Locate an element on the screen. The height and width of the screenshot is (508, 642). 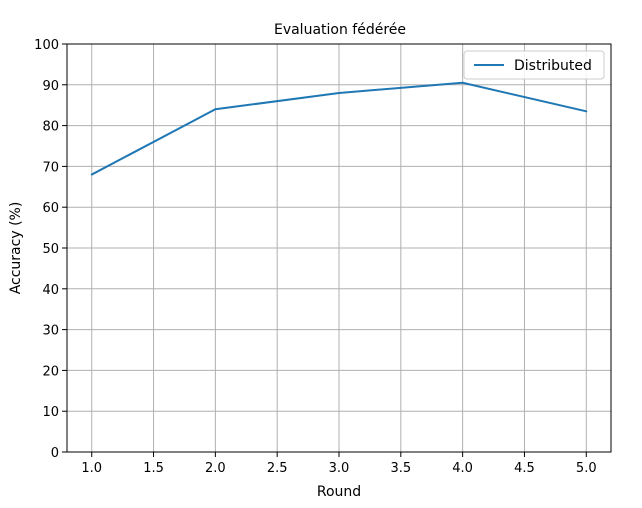
x-tick-label: 4.5 is located at coordinates (524, 468).